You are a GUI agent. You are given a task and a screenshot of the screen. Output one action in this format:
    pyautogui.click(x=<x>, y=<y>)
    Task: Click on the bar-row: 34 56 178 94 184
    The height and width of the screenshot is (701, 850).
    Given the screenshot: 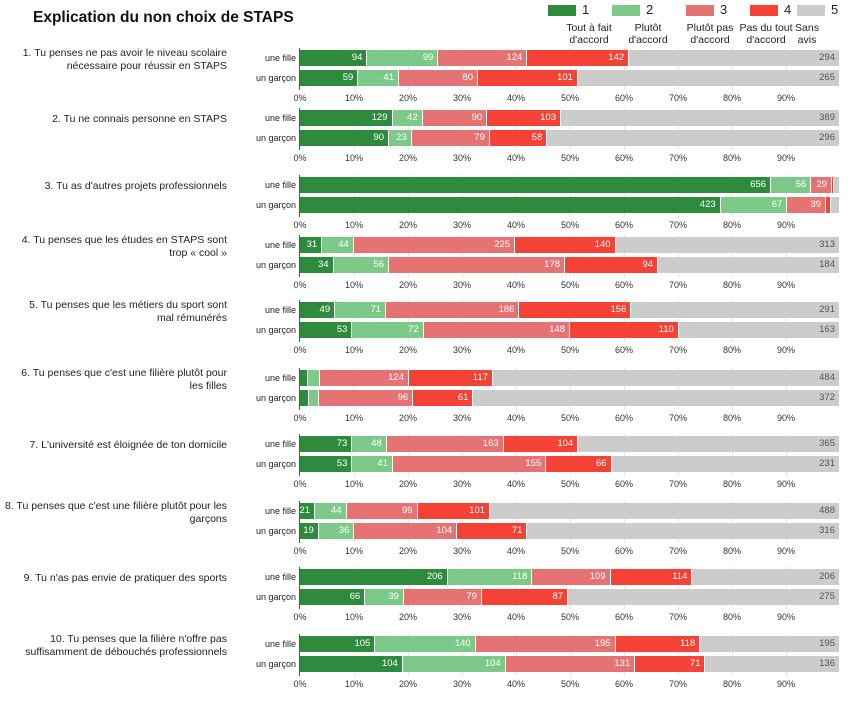 What is the action you would take?
    pyautogui.click(x=570, y=265)
    